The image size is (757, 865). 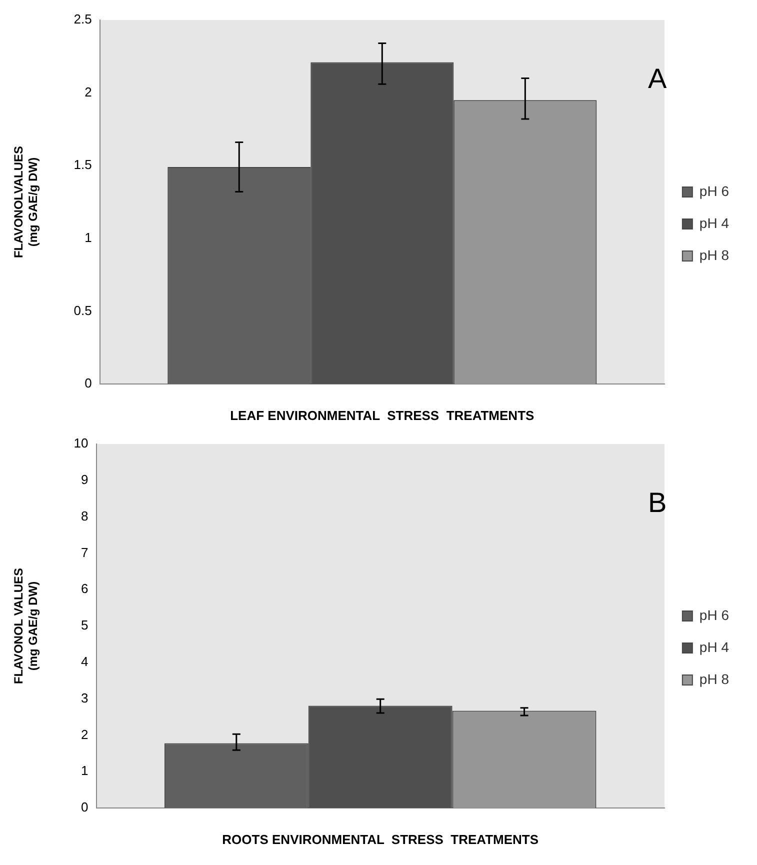 I want to click on y-tick-label: 10, so click(x=81, y=443).